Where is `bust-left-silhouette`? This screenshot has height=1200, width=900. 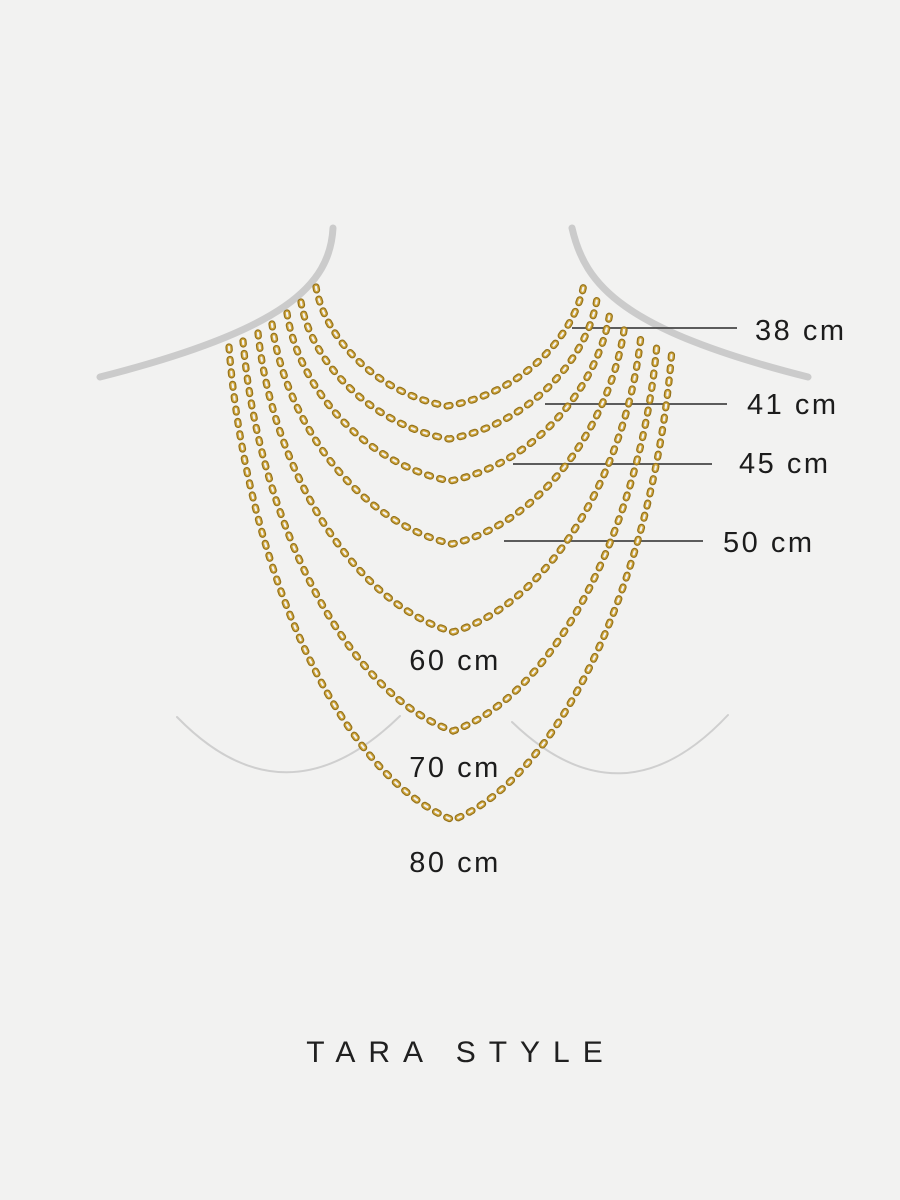
bust-left-silhouette is located at coordinates (288, 744).